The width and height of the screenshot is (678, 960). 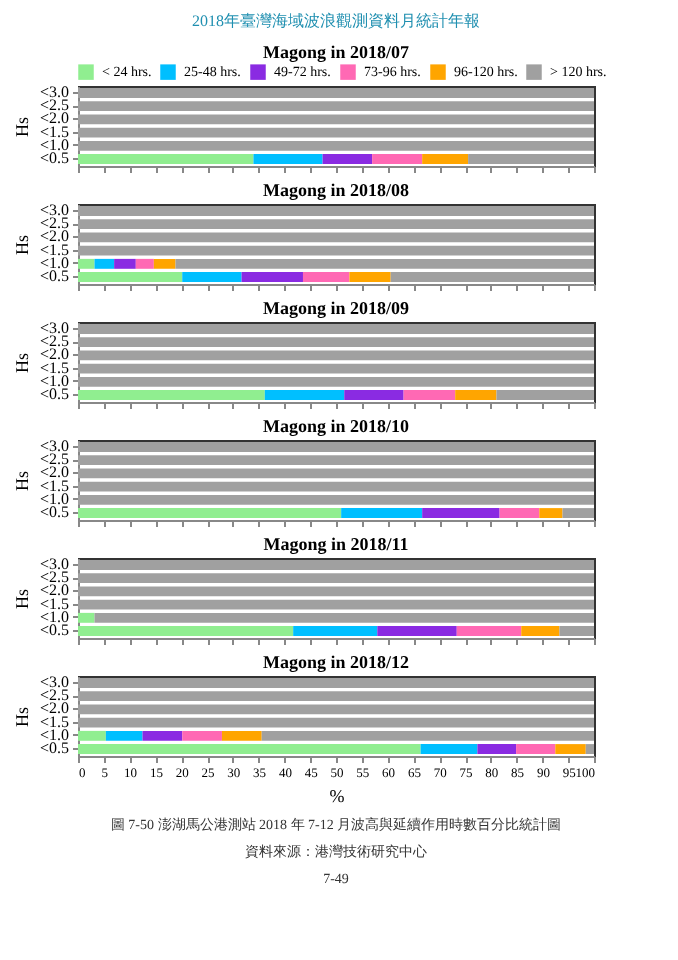 I want to click on chart-title: Magong in 2018/10, so click(x=336, y=425).